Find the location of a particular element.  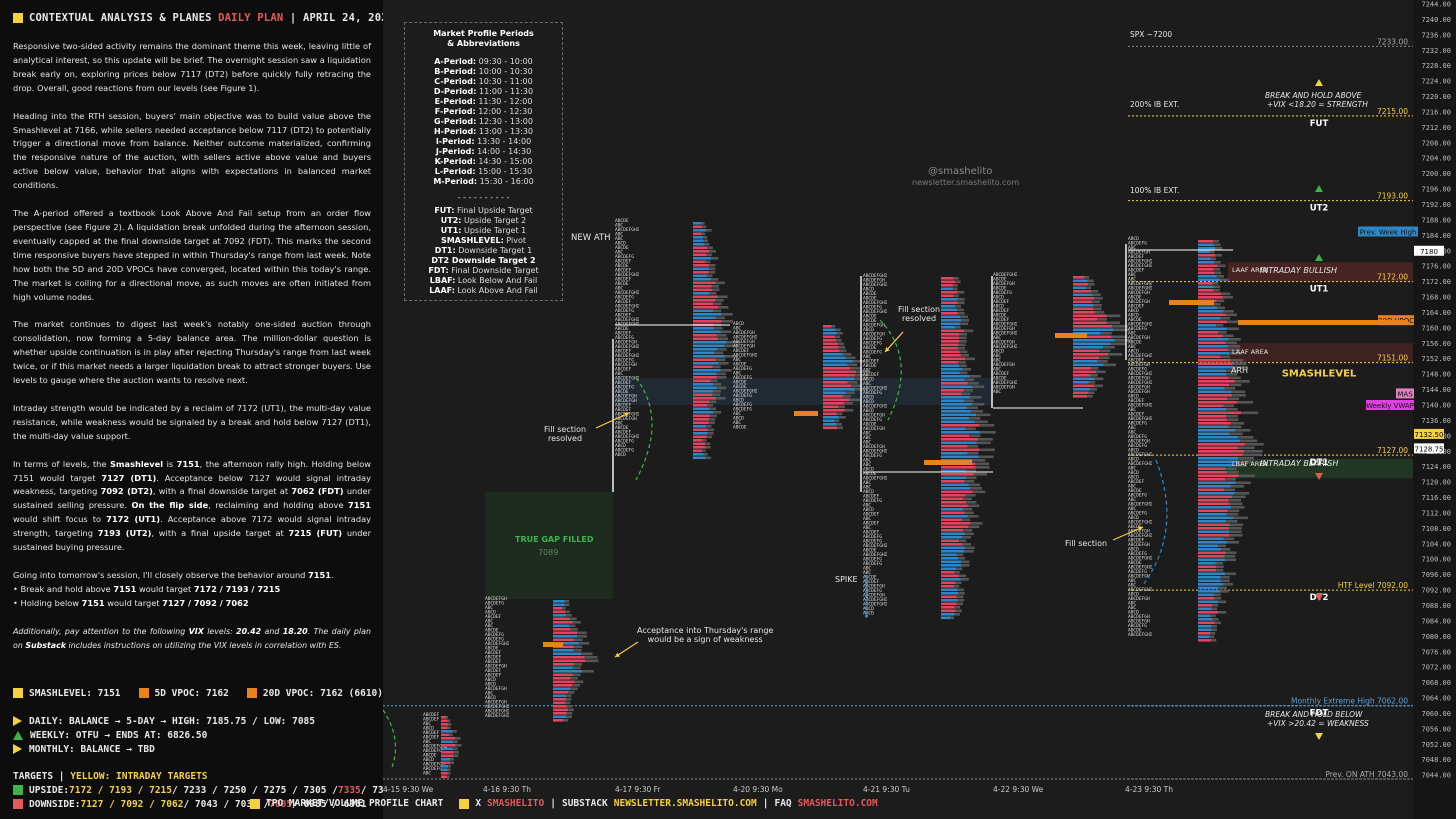

day0-tpo: ABC is located at coordinates (427, 774).